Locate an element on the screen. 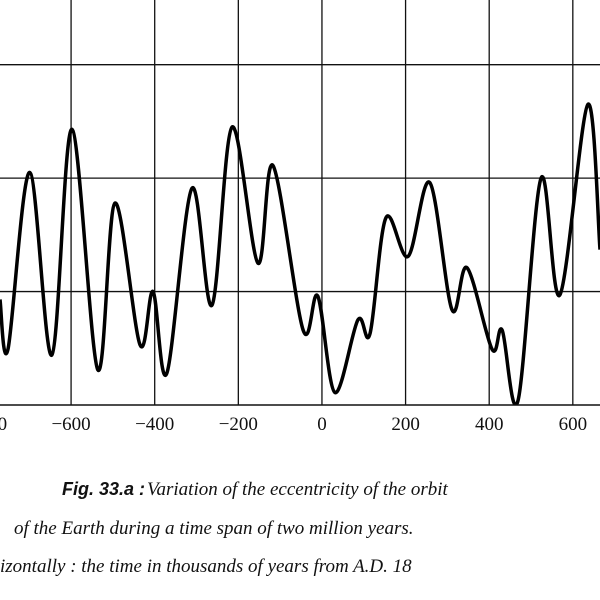 This screenshot has width=600, height=600. x-tick-label: 600 is located at coordinates (573, 424).